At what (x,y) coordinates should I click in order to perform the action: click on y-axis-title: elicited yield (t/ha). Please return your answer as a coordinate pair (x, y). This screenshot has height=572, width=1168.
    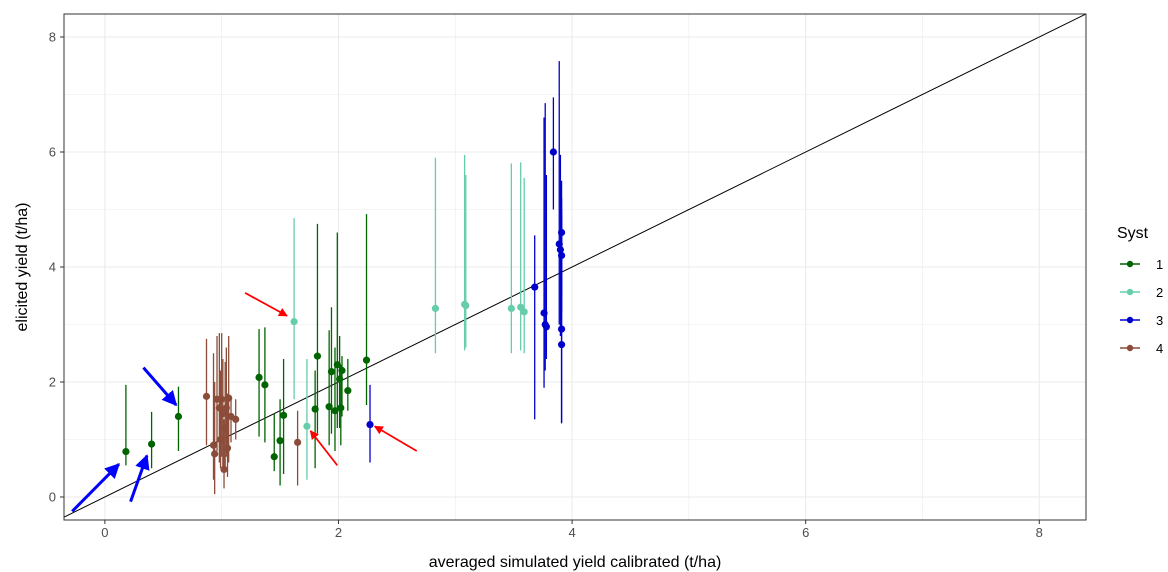
    Looking at the image, I should click on (22, 267).